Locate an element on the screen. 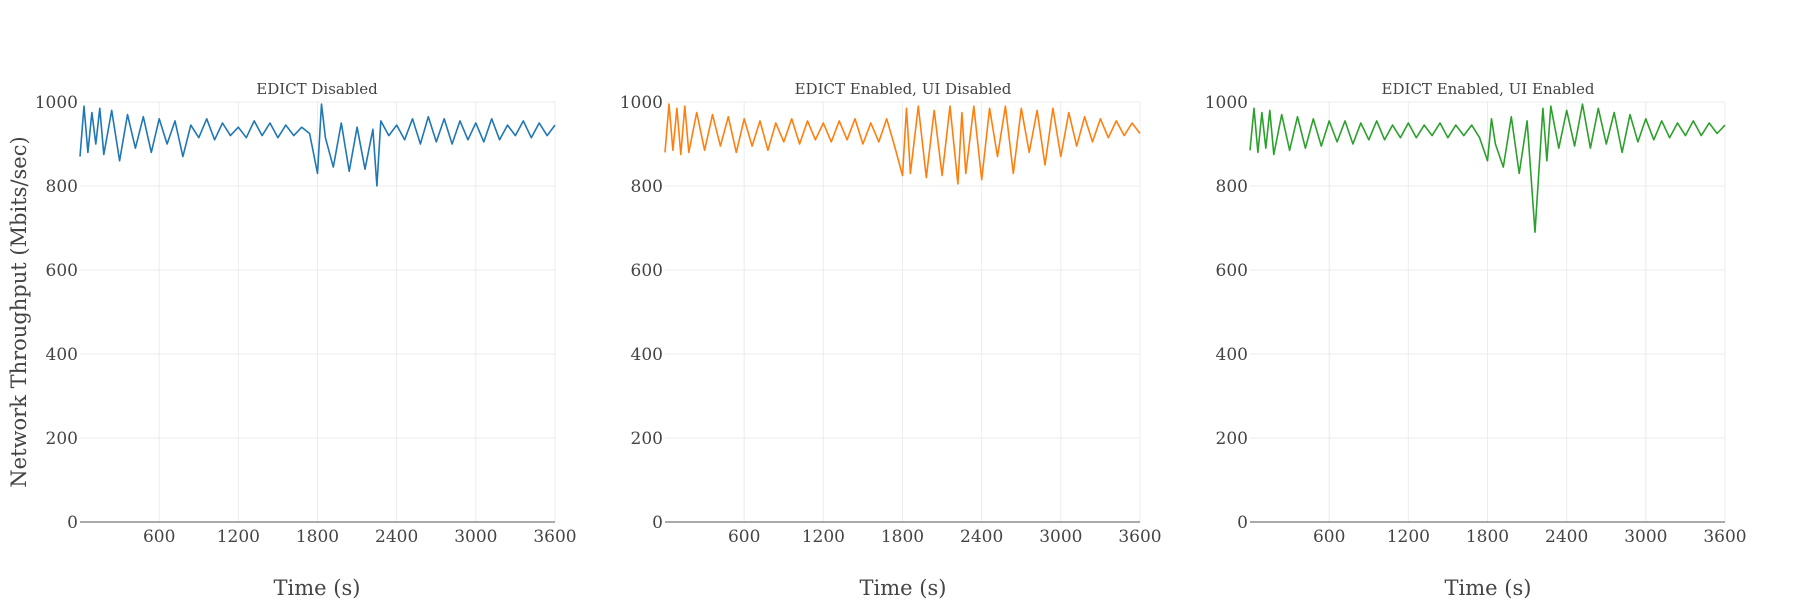 The width and height of the screenshot is (1800, 600). y-axis-label: Network Throughput (Mbits/sec) is located at coordinates (19, 311).